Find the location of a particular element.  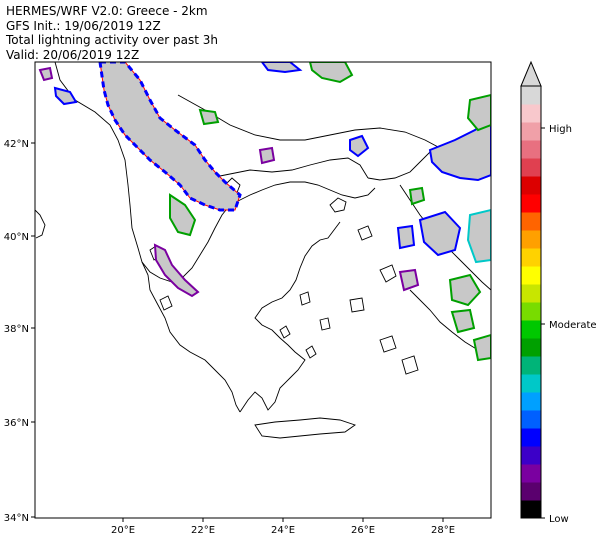

colorbar-label-moderate: Moderate is located at coordinates (573, 325).